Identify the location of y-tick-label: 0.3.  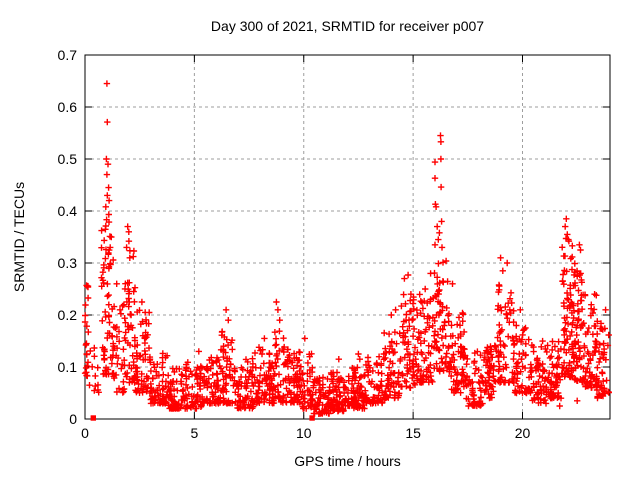
(68, 263).